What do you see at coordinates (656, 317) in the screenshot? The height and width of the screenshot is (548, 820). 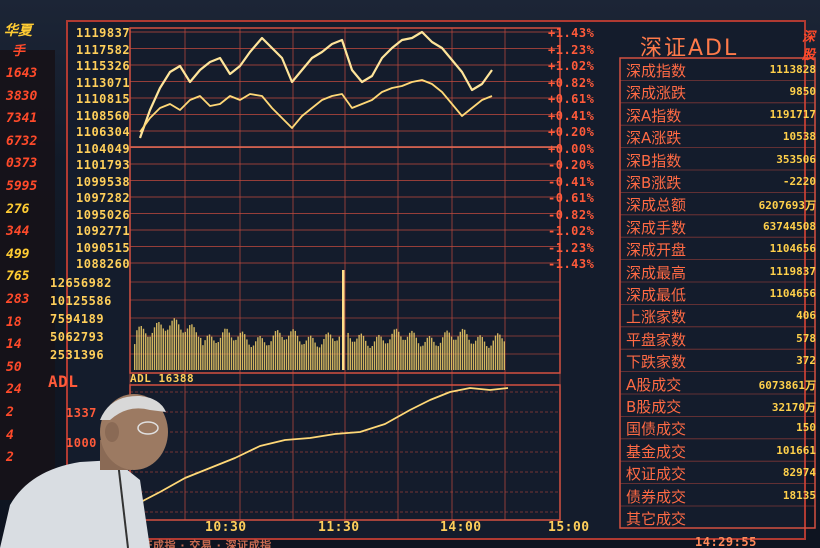 I see `stat-name: 上涨家数` at bounding box center [656, 317].